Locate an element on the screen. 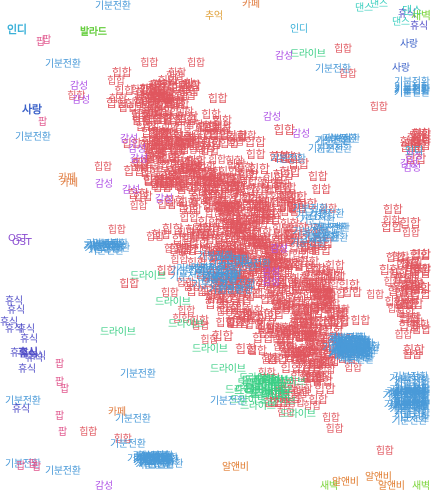 This screenshot has height=494, width=432. word-indie: 인디 is located at coordinates (299, 29).